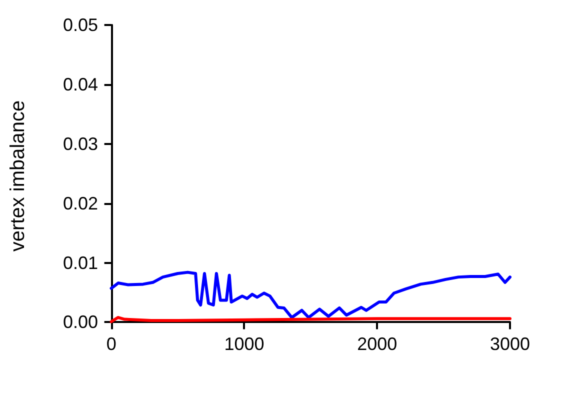 The height and width of the screenshot is (405, 565). I want to click on x-tick-label: 3000, so click(510, 344).